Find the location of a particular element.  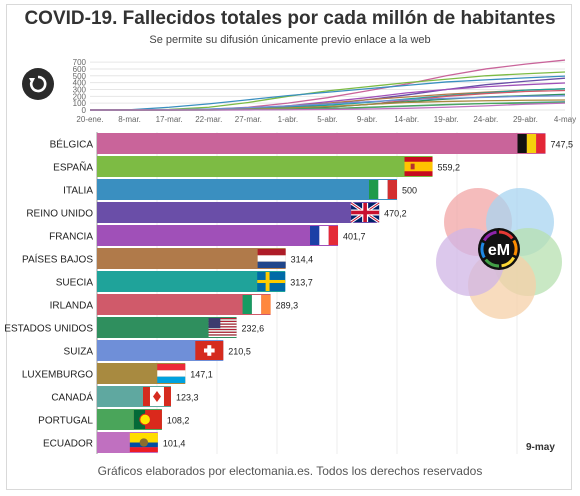

bar-category-label: SUIZA is located at coordinates (79, 352).